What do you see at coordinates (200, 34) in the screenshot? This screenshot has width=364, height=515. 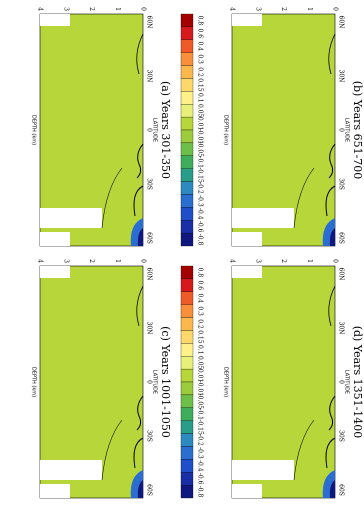 I see `colorbar-label: 0.6` at bounding box center [200, 34].